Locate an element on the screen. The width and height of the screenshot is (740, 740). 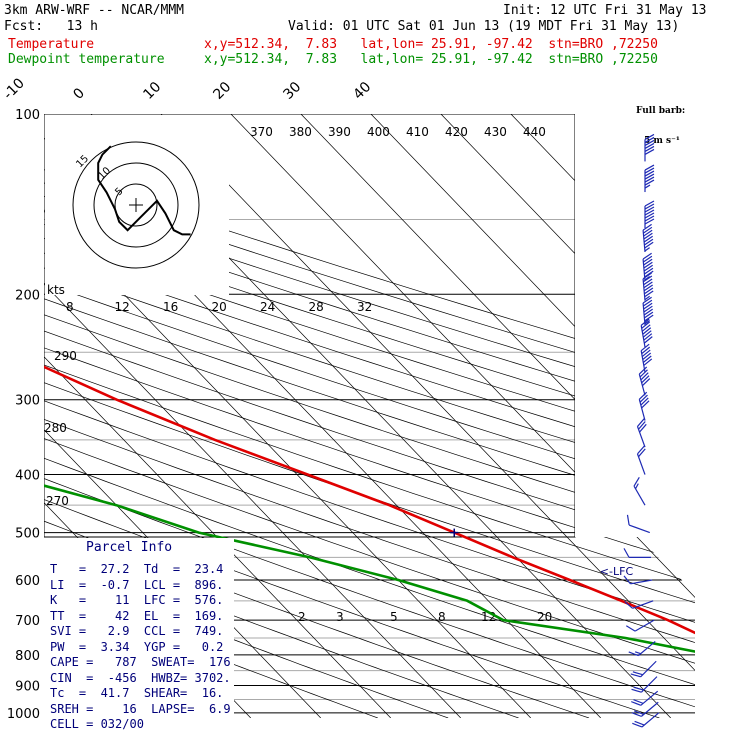
level-annotations: <-EL<-LFC<-CCL<-LCL is located at coordinates (542, 553).